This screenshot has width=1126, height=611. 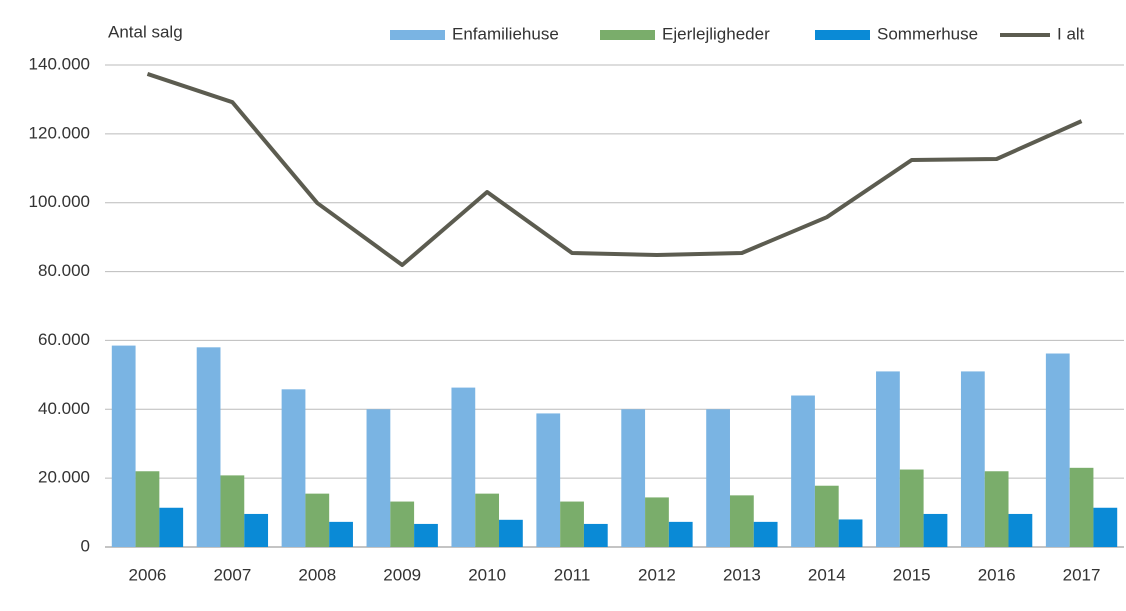 What do you see at coordinates (742, 574) in the screenshot?
I see `x-tick-label: 2013` at bounding box center [742, 574].